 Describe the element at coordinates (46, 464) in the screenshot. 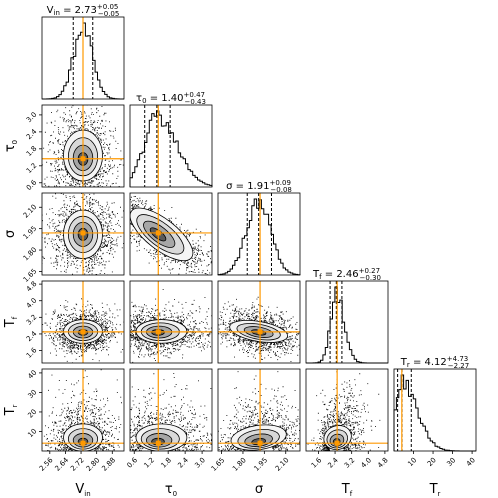

I see `x-tick-label: 2.56` at that location.